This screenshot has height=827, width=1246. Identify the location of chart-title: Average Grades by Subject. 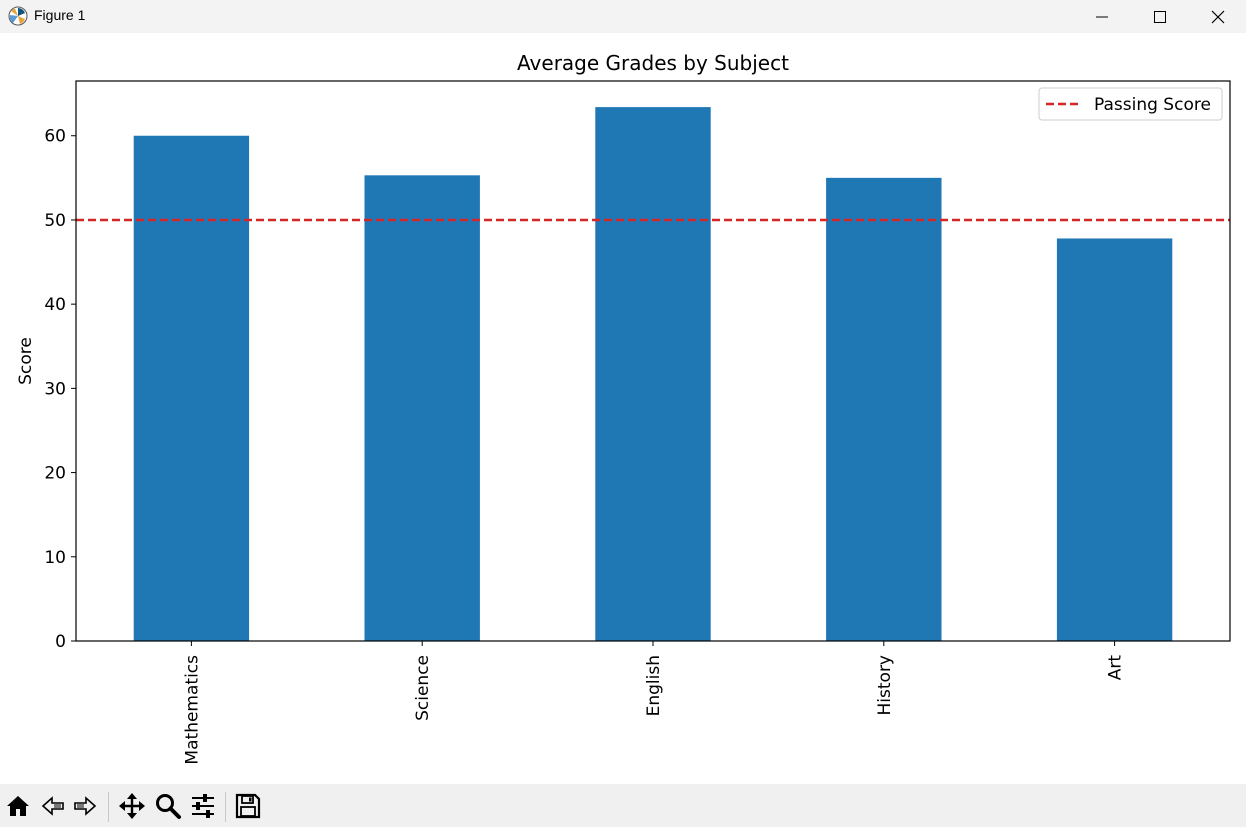
(653, 63).